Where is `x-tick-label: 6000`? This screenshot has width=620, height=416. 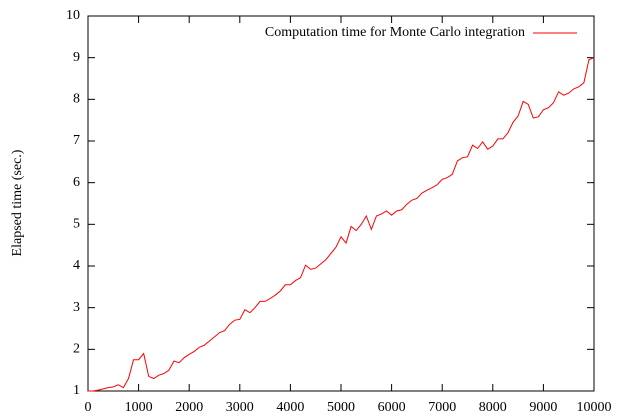
x-tick-label: 6000 is located at coordinates (392, 407).